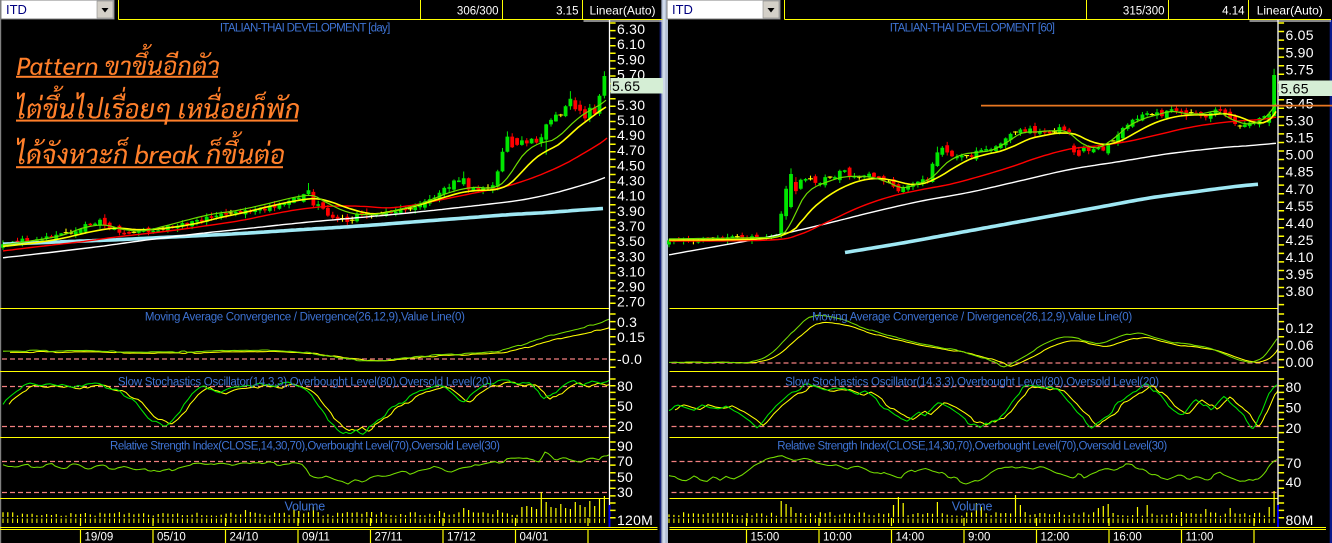 Image resolution: width=1332 pixels, height=543 pixels. Describe the element at coordinates (316, 537) in the screenshot. I see `svg-text: 09/11` at that location.